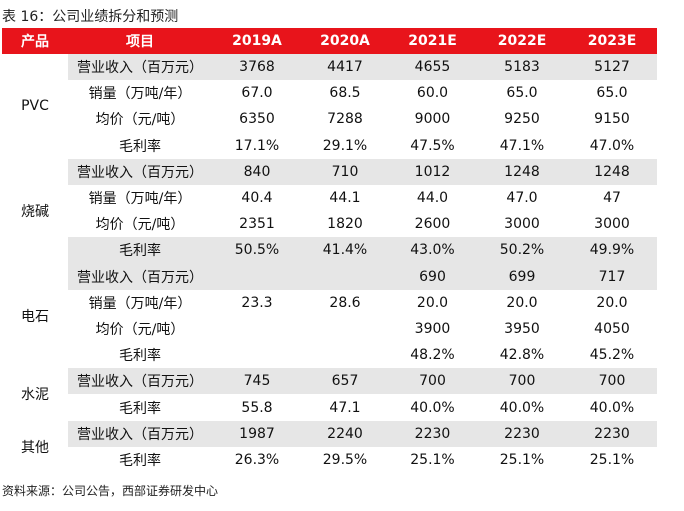 This screenshot has height=511, width=684. Describe the element at coordinates (345, 198) in the screenshot. I see `value-cell: 44.1` at that location.